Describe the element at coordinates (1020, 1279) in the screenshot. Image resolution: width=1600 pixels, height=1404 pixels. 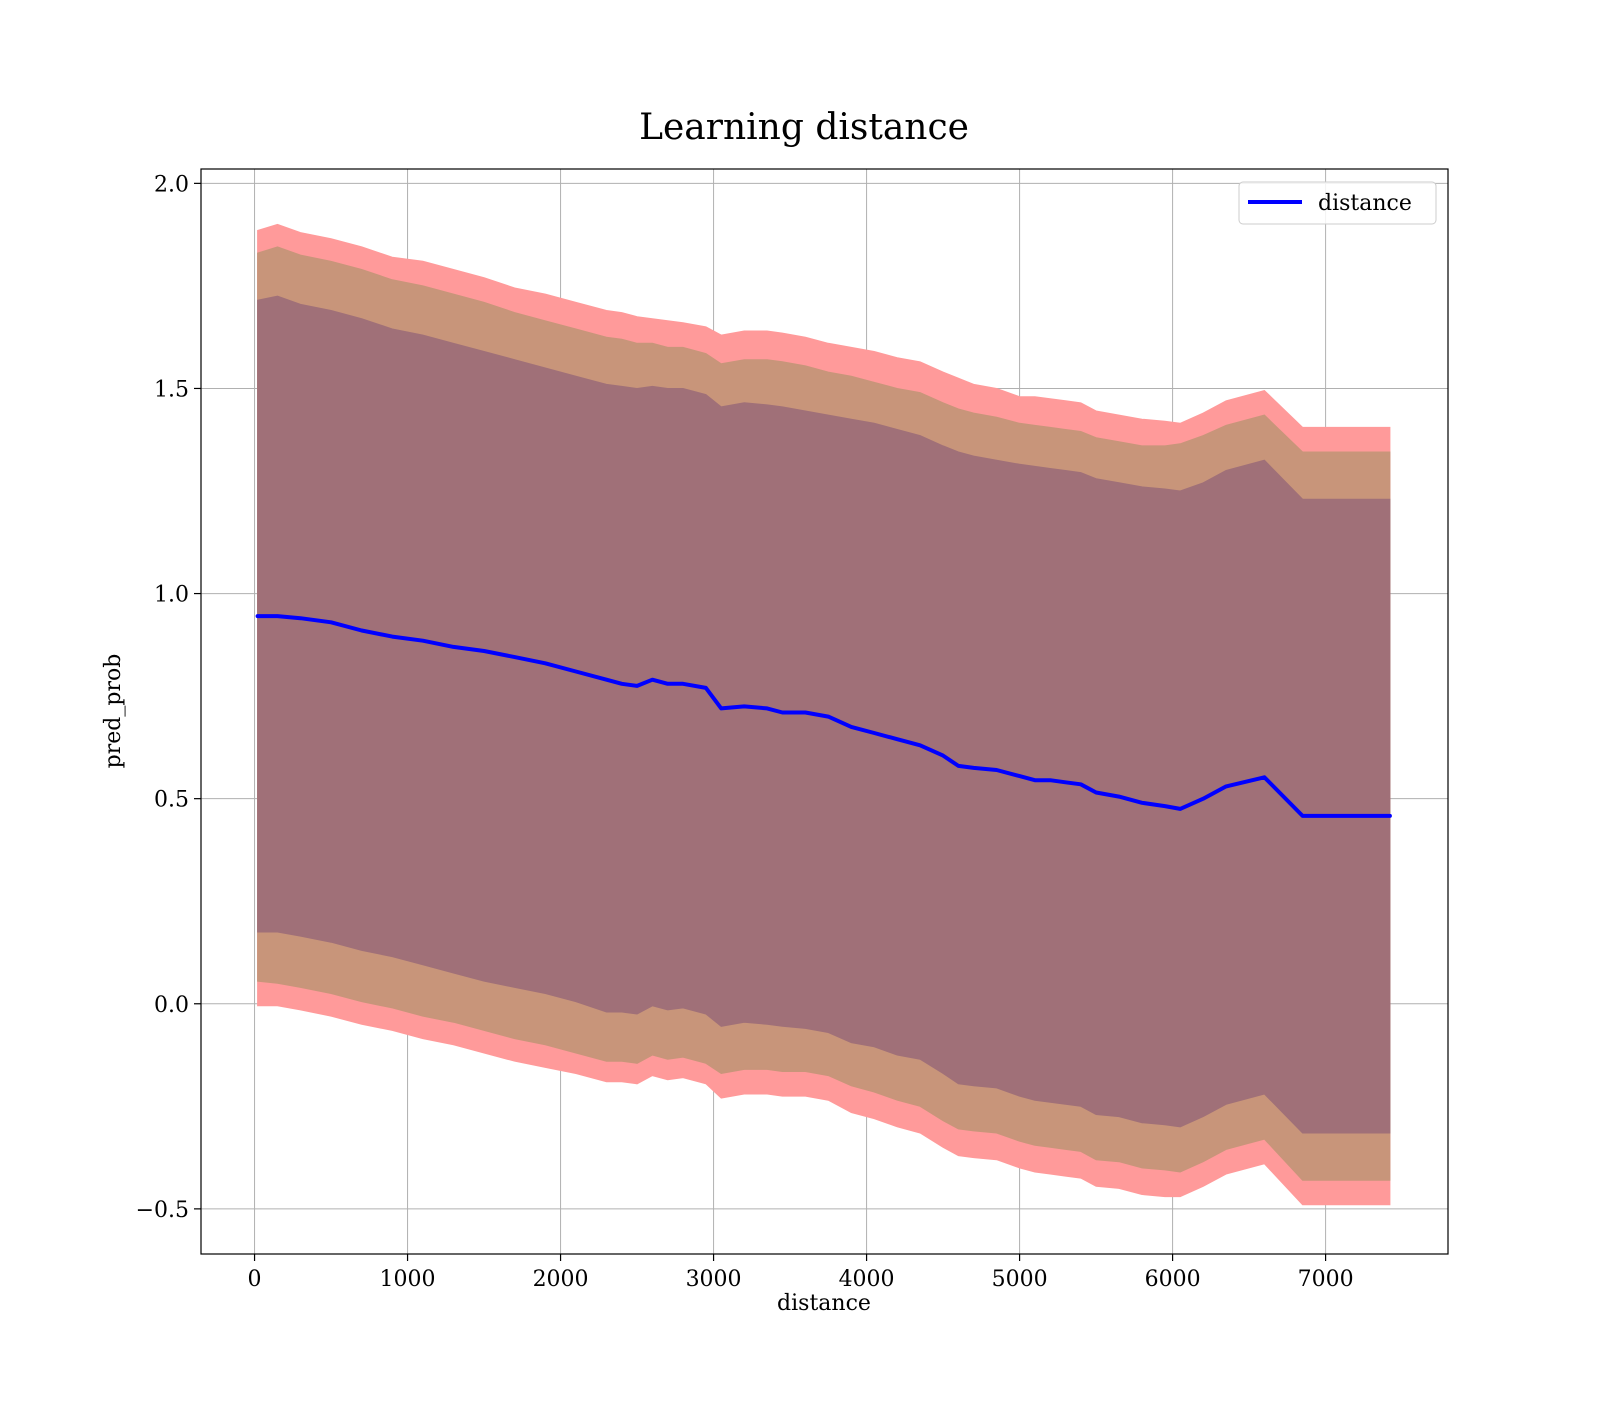
I see `x-tick-label-5: 5000` at that location.